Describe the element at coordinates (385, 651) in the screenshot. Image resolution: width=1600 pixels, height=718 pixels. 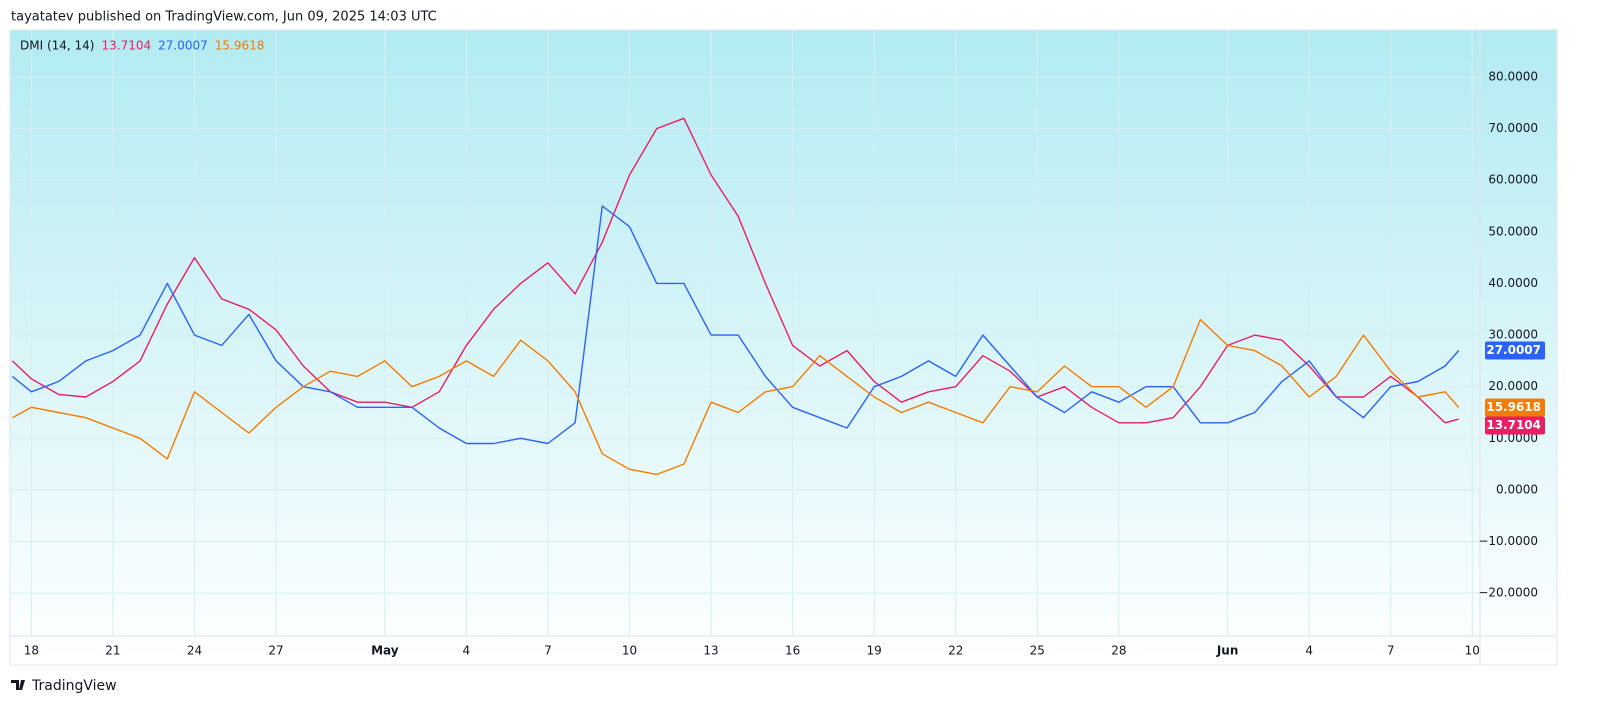
I see `x-tick-label: May` at that location.